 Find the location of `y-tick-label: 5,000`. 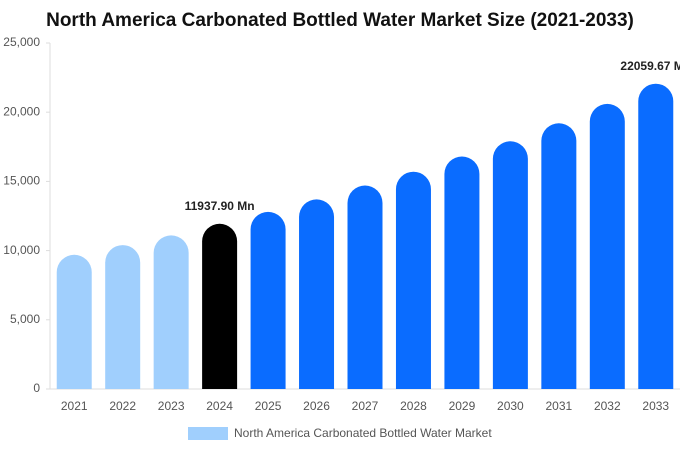

y-tick-label: 5,000 is located at coordinates (25, 319).